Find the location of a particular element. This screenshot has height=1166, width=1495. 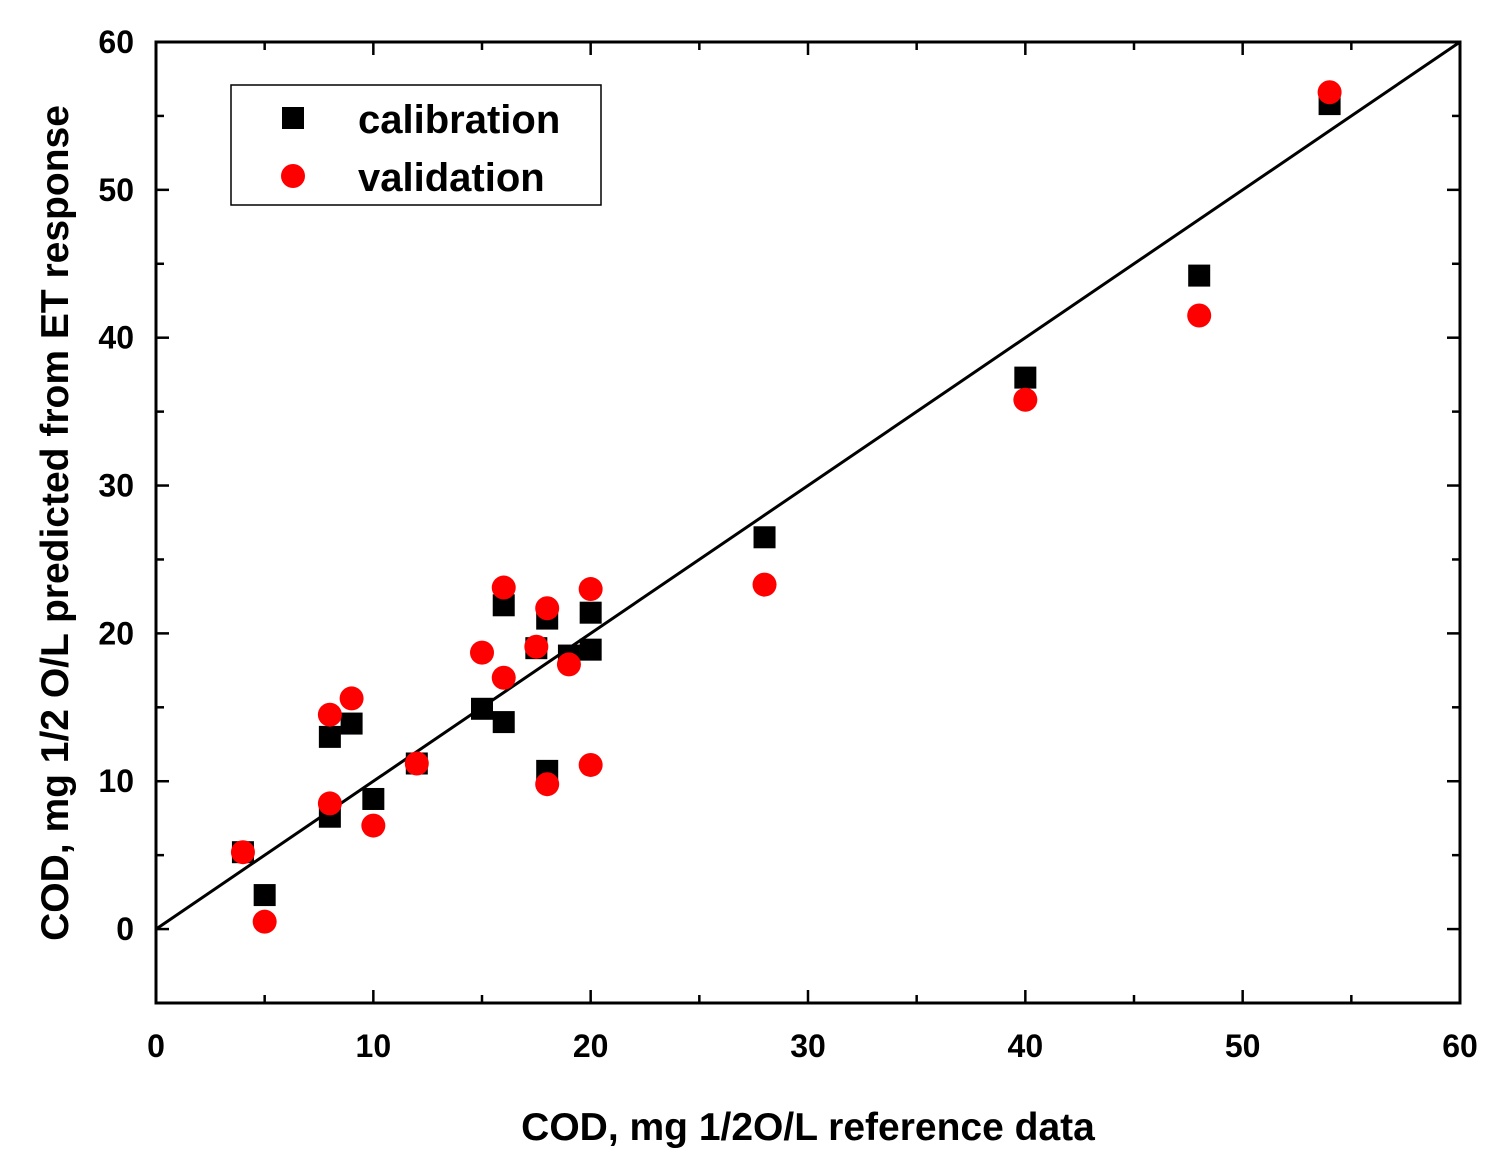

legend-label-validation: validation is located at coordinates (451, 178).